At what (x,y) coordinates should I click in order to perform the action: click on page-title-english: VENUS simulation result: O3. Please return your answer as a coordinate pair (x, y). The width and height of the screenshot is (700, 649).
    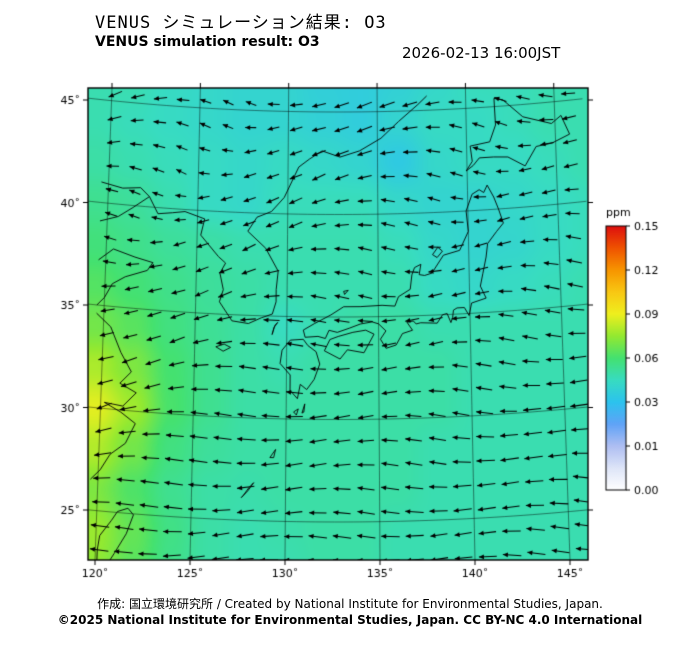
    Looking at the image, I should click on (207, 42).